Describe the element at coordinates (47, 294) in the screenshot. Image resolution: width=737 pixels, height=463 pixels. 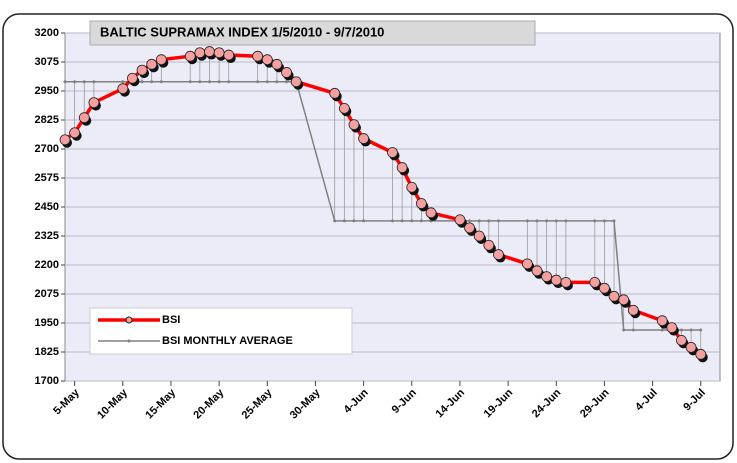
I see `y-tick-label: 2075` at that location.